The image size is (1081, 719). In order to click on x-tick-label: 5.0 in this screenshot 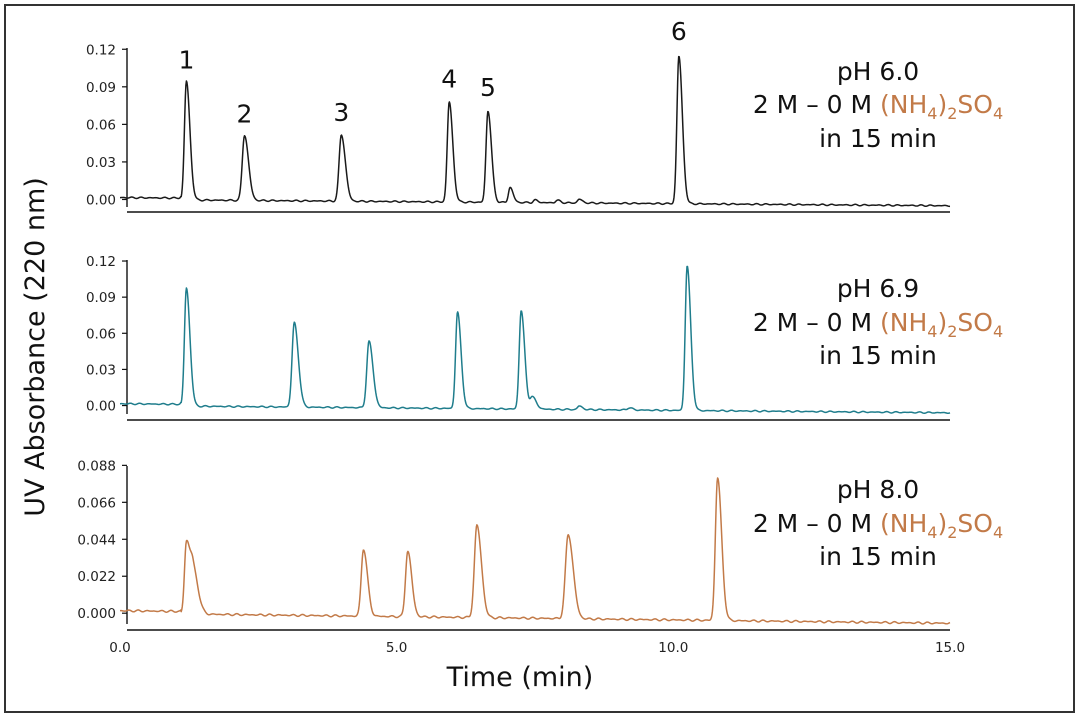, I will do `click(396, 648)`.